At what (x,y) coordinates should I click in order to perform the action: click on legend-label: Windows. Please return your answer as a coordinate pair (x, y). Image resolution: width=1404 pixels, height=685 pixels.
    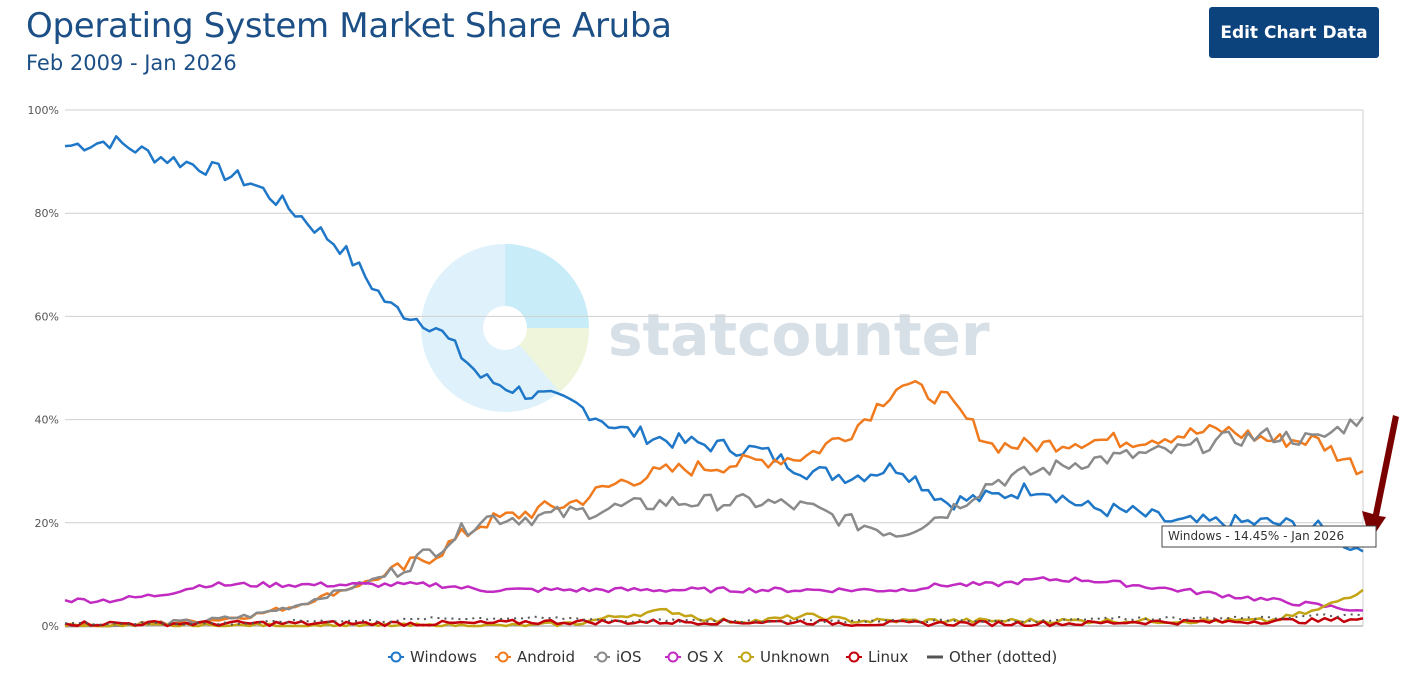
    Looking at the image, I should click on (443, 657).